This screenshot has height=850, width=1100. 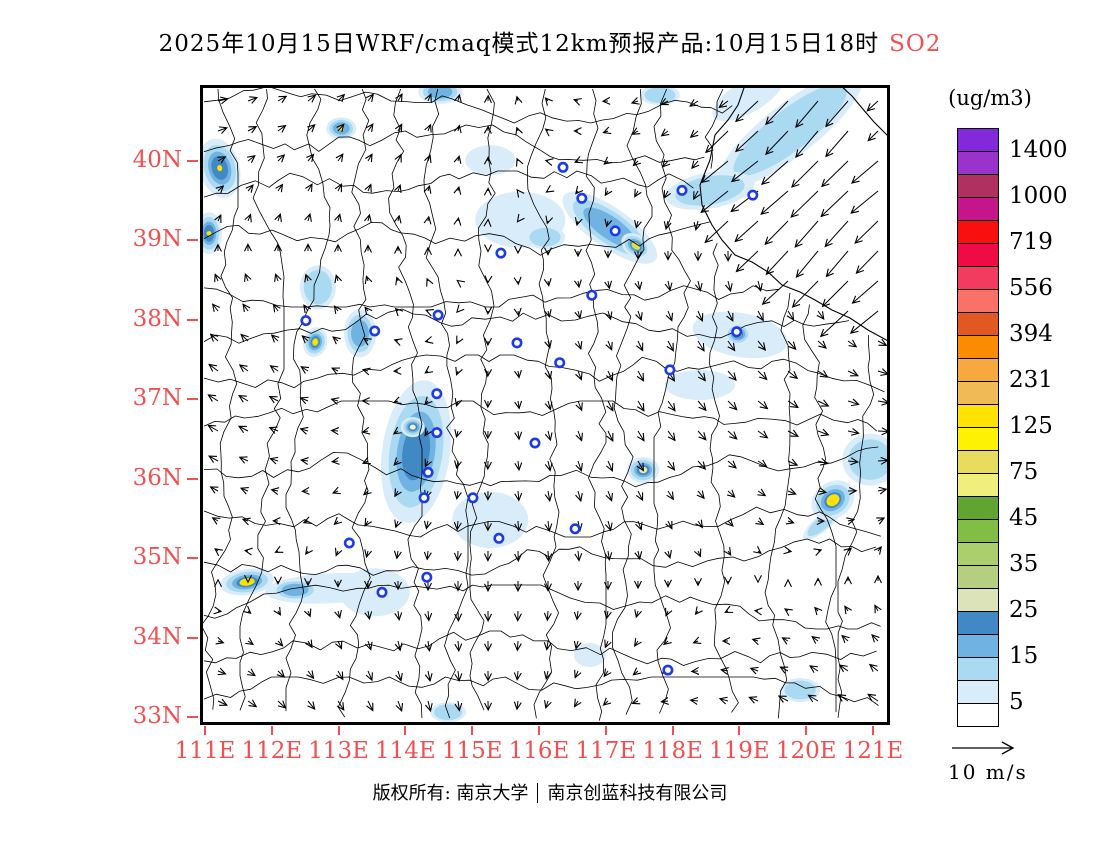 What do you see at coordinates (1024, 518) in the screenshot?
I see `legend-value-label: 45` at bounding box center [1024, 518].